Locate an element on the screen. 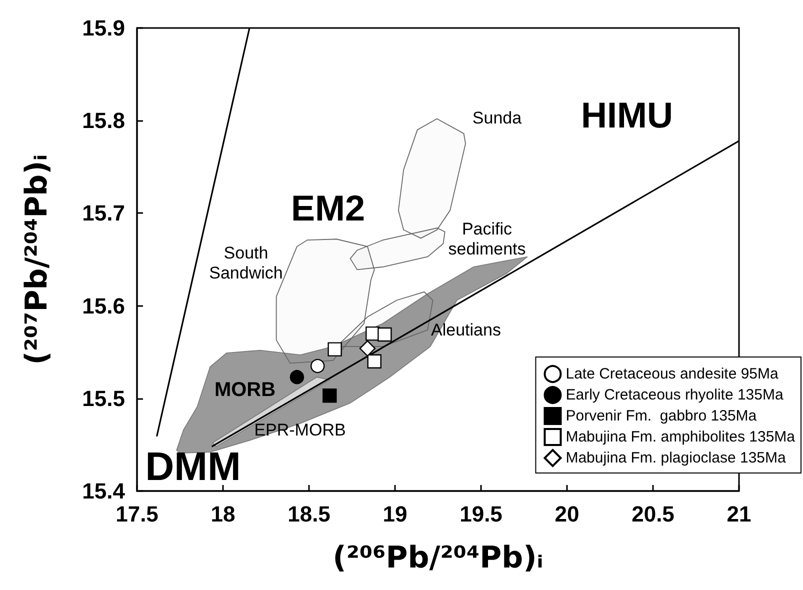 Image resolution: width=803 pixels, height=590 pixels. x-tick-label: 18 is located at coordinates (223, 514).